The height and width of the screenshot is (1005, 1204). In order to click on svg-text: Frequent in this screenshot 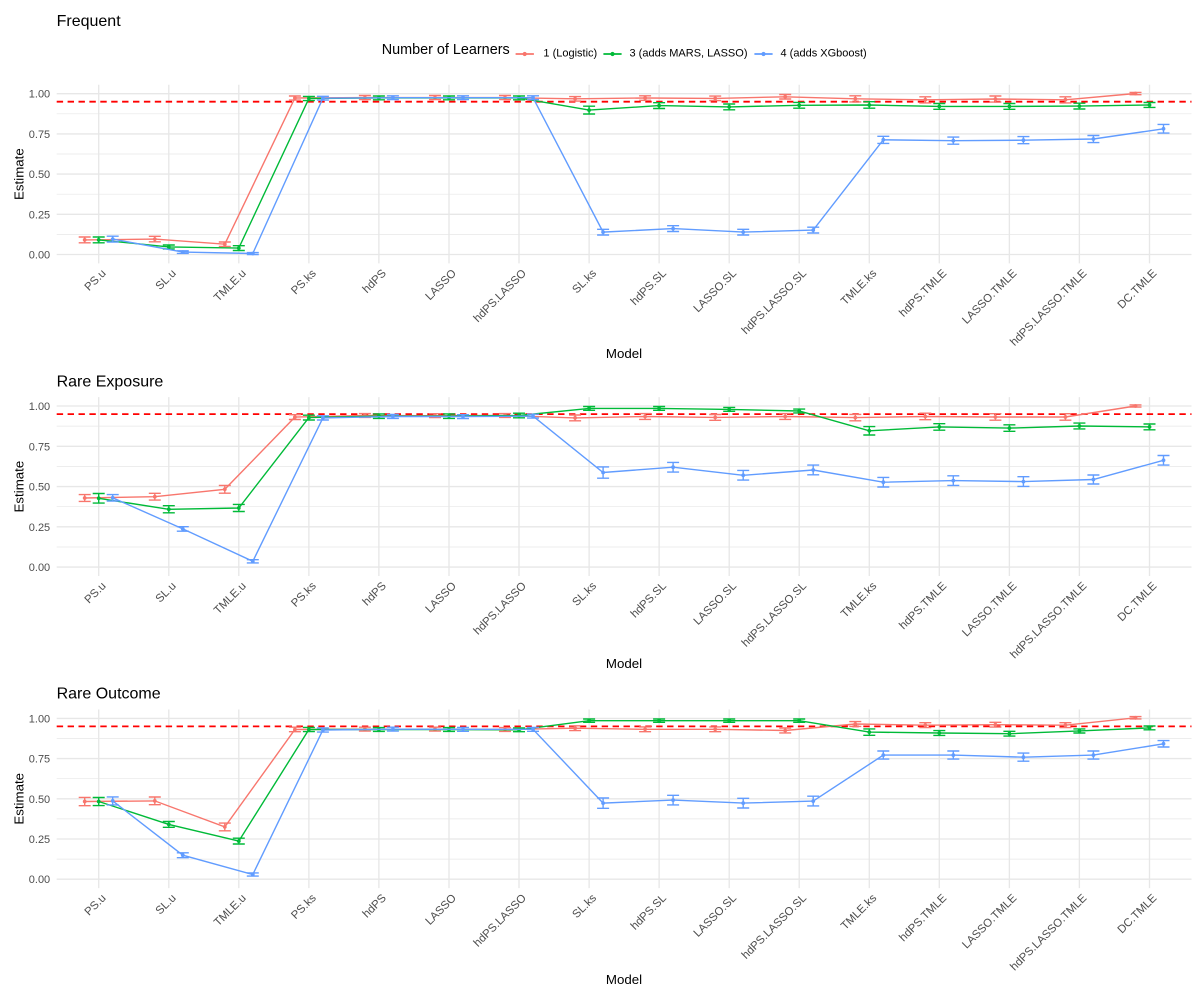, I will do `click(89, 21)`.